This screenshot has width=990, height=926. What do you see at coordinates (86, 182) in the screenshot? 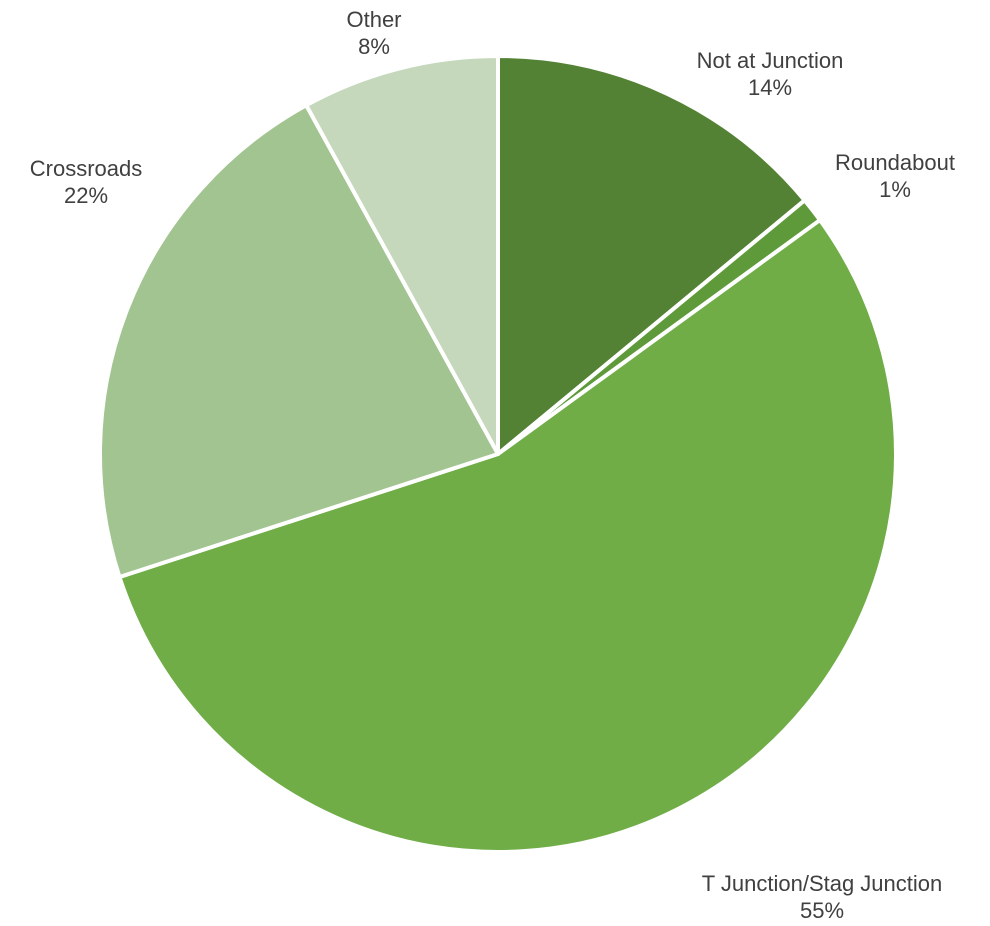
I see `slice-label: Crossroads 22%` at bounding box center [86, 182].